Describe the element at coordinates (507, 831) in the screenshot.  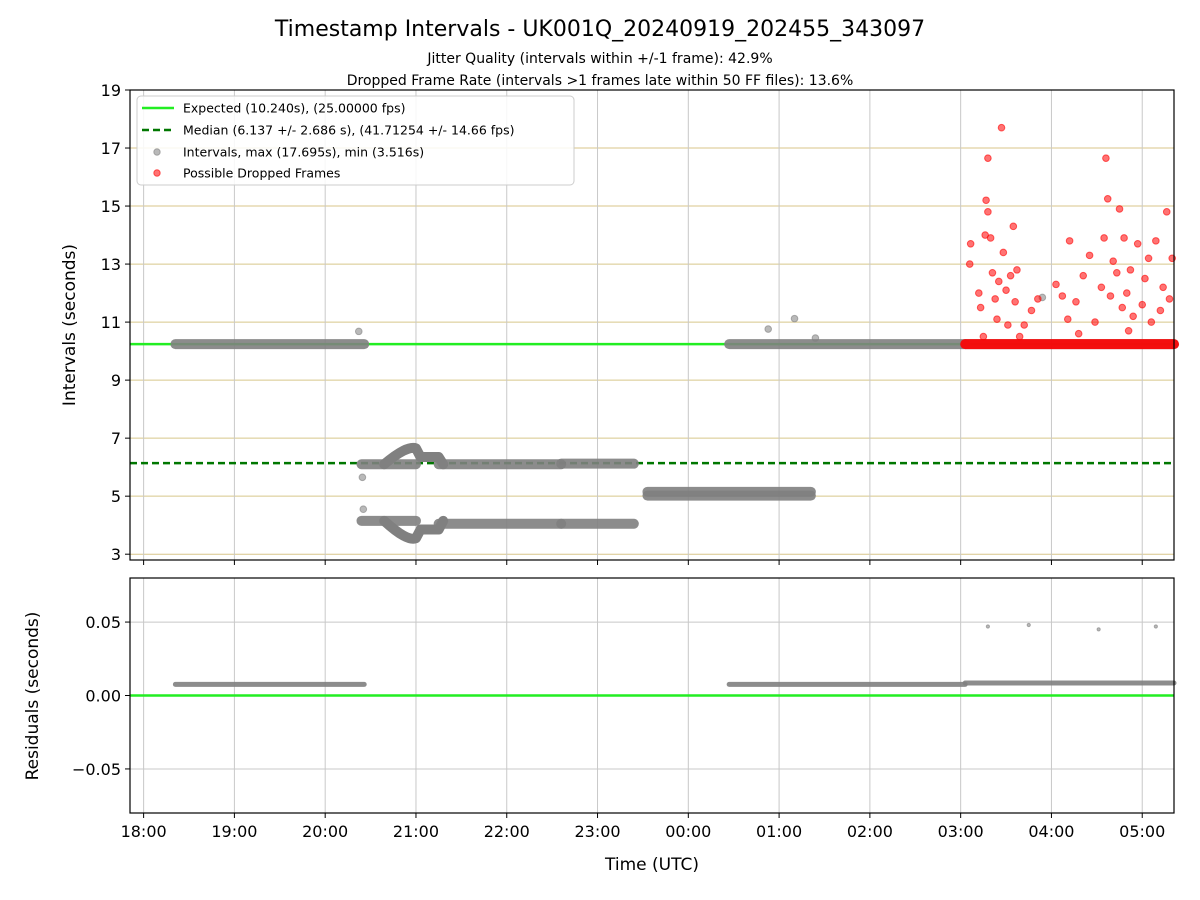
I see `bottom-x-tick-label: 22:00` at that location.